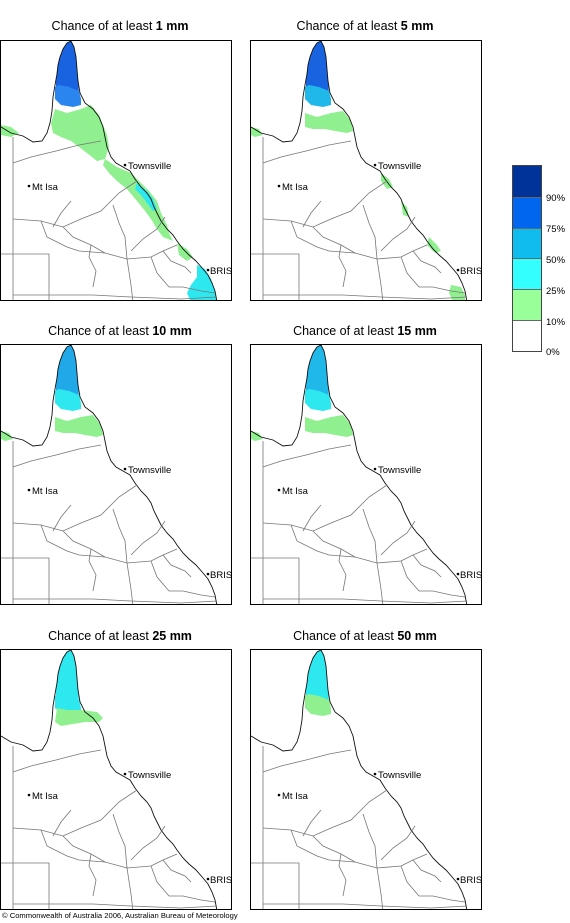 The image size is (570, 923). I want to click on panel-title-amount: 50 mm, so click(417, 636).